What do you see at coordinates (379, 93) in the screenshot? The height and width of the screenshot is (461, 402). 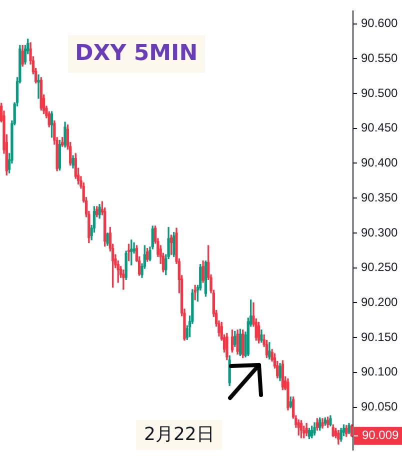 I see `y-tick-label: 90.500` at bounding box center [379, 93].